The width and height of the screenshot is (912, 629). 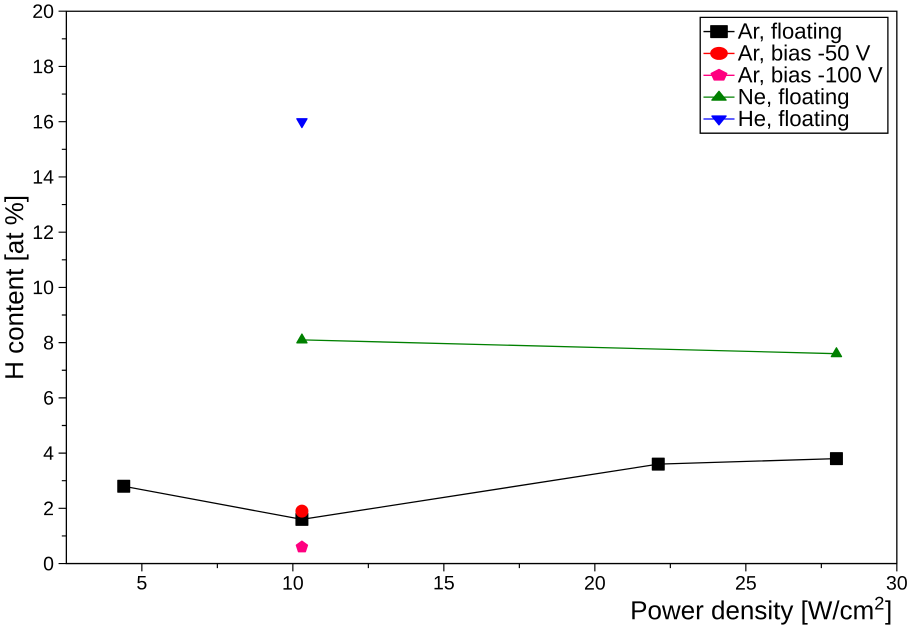 I want to click on y-tick-label: 4, so click(x=49, y=453).